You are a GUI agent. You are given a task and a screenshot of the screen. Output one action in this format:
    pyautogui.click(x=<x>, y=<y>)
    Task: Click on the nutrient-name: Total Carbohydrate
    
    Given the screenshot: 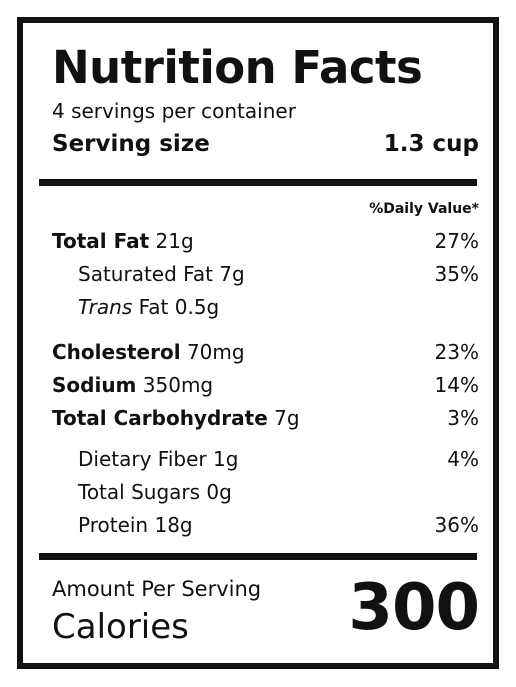 What is the action you would take?
    pyautogui.click(x=160, y=418)
    